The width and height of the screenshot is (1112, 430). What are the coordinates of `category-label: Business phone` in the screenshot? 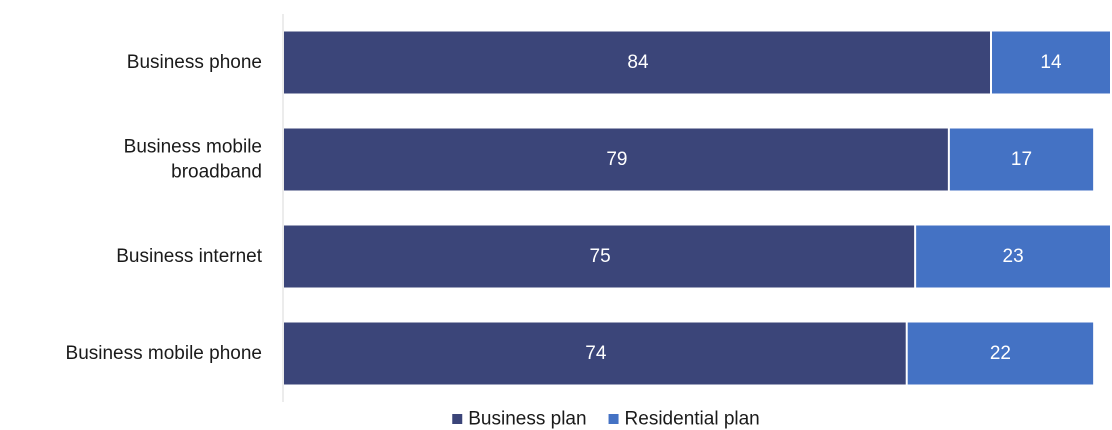 It's located at (194, 62).